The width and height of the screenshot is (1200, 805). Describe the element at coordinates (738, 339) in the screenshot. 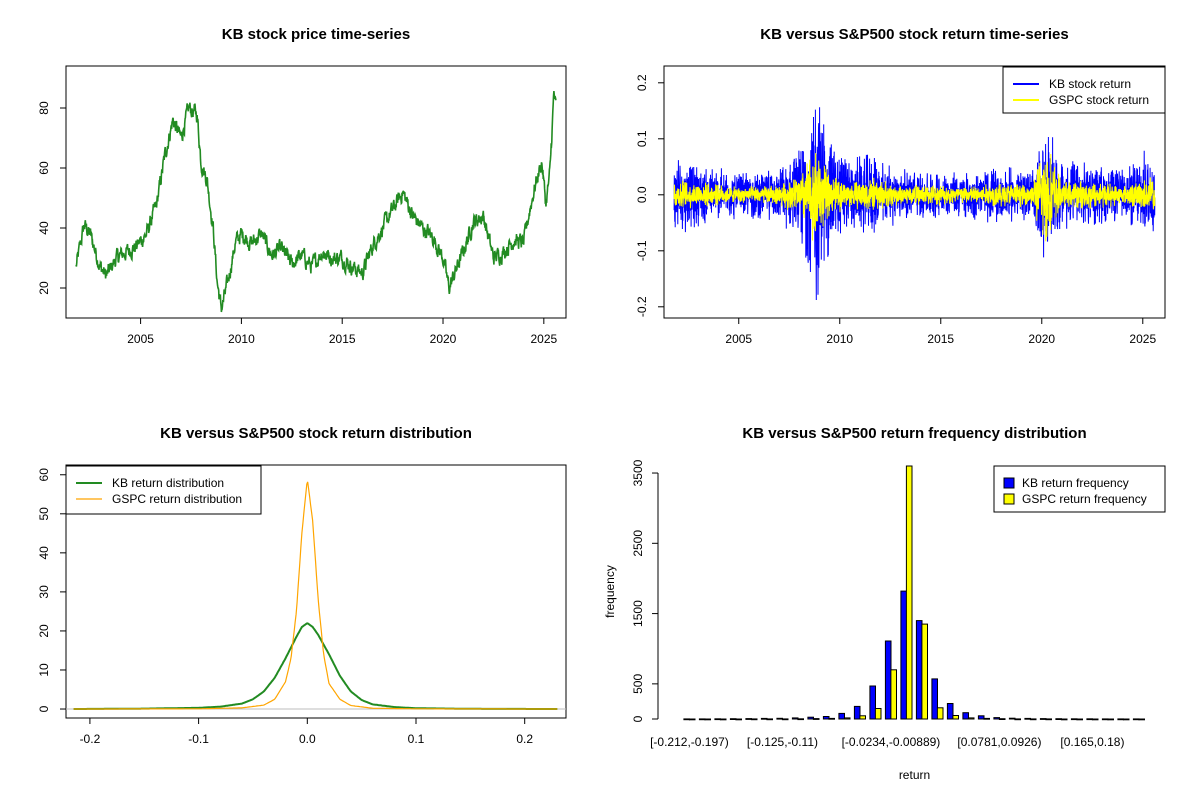

I see `x-tick-label-1-0: 2005` at that location.